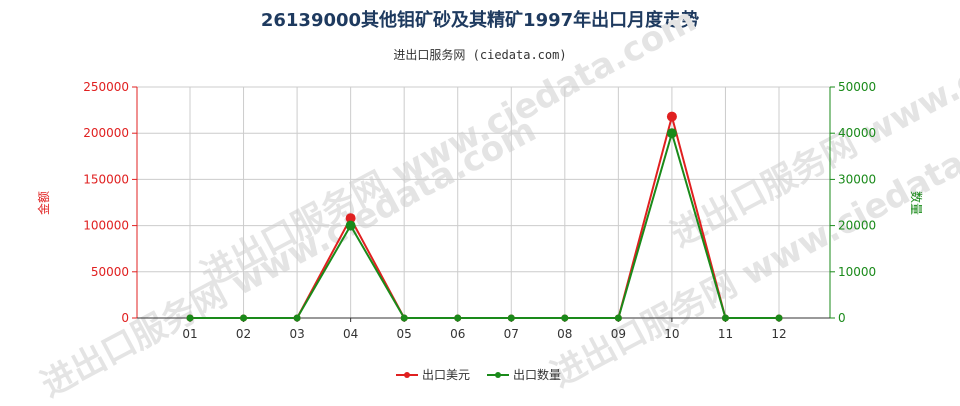  I want to click on x-tick-label: 07, so click(511, 334).